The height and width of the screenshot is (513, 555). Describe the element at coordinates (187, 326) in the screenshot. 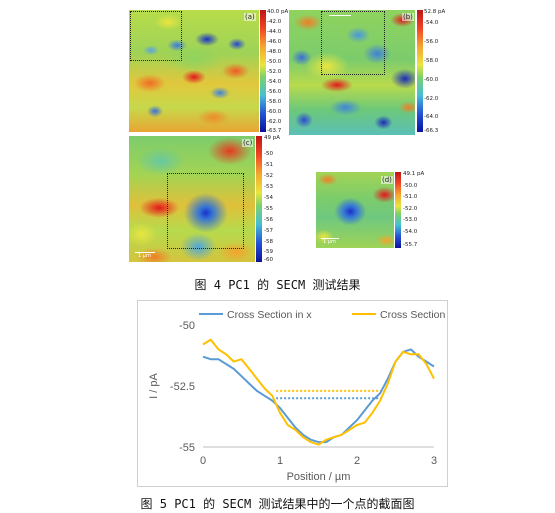

I see `y-tick-label: -50` at that location.